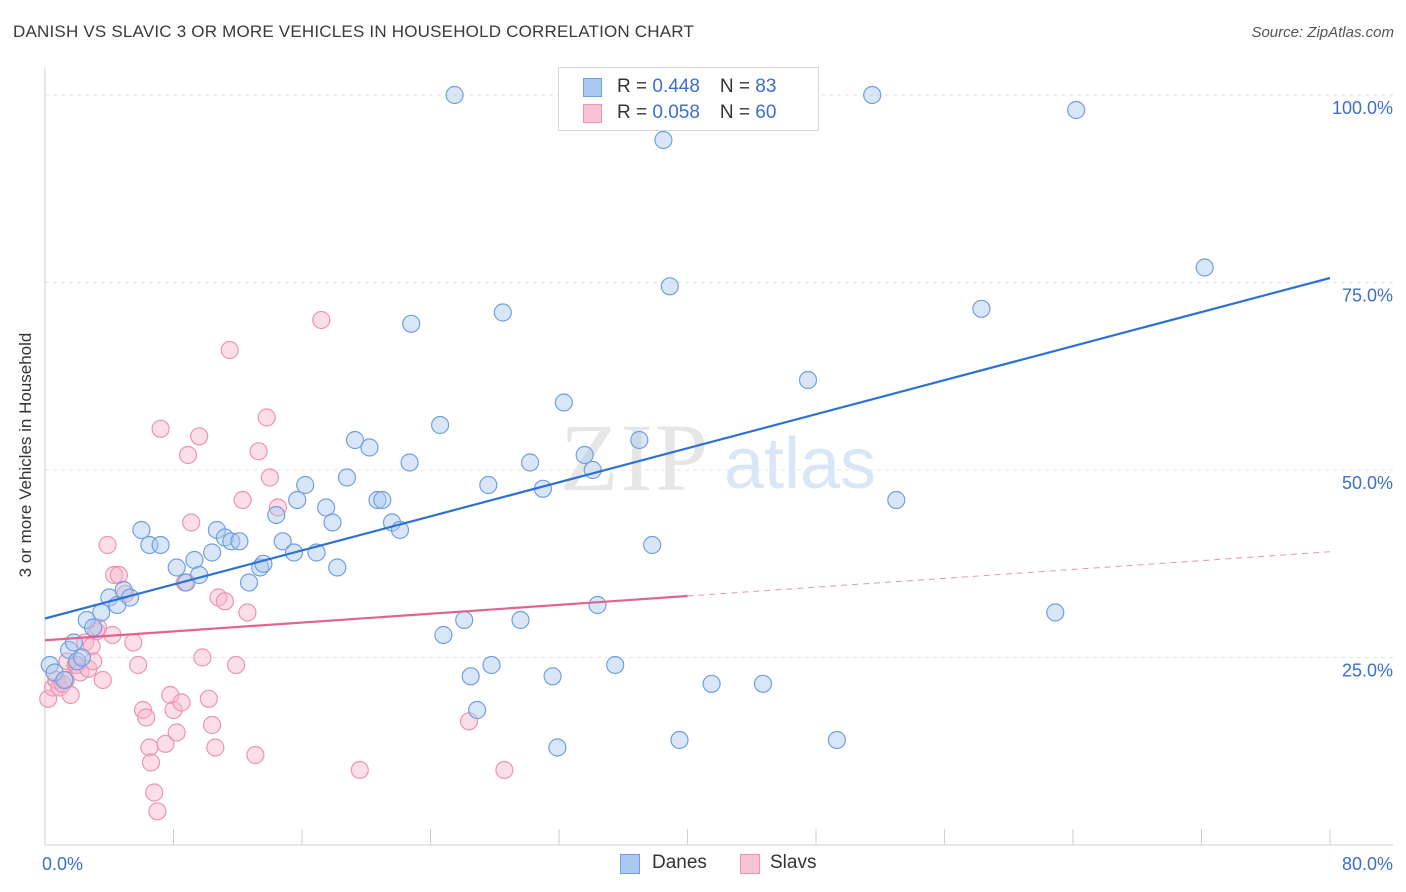  I want to click on slavs-trend-dashed, so click(1009, 574).